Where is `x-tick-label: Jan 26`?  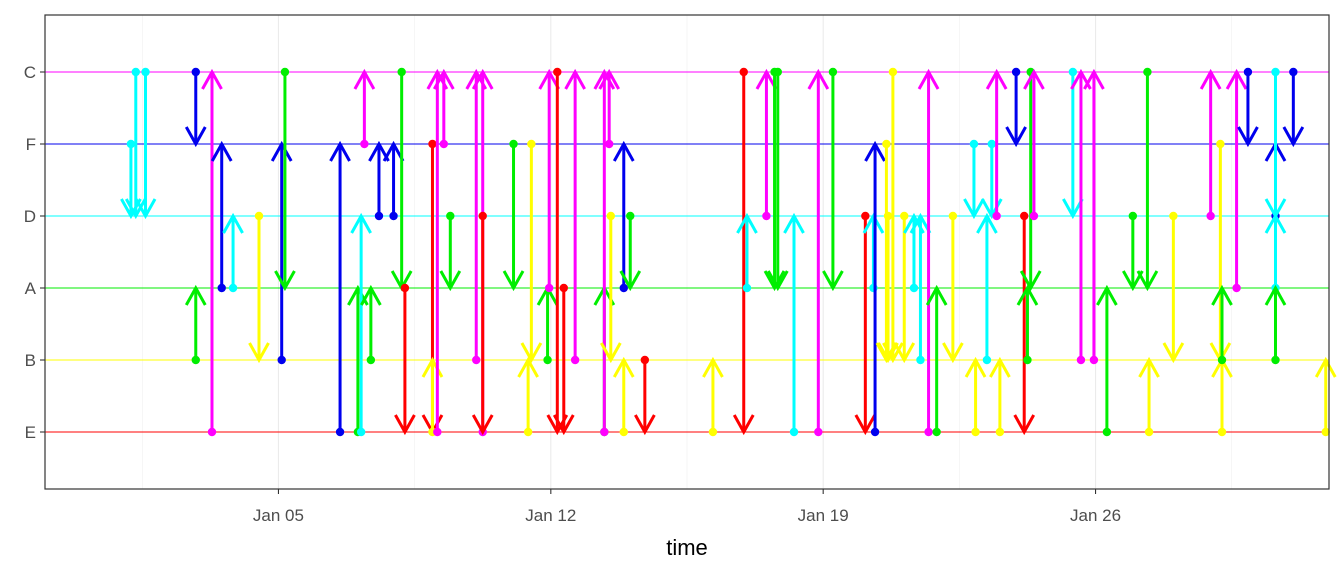
x-tick-label: Jan 26 is located at coordinates (1095, 515).